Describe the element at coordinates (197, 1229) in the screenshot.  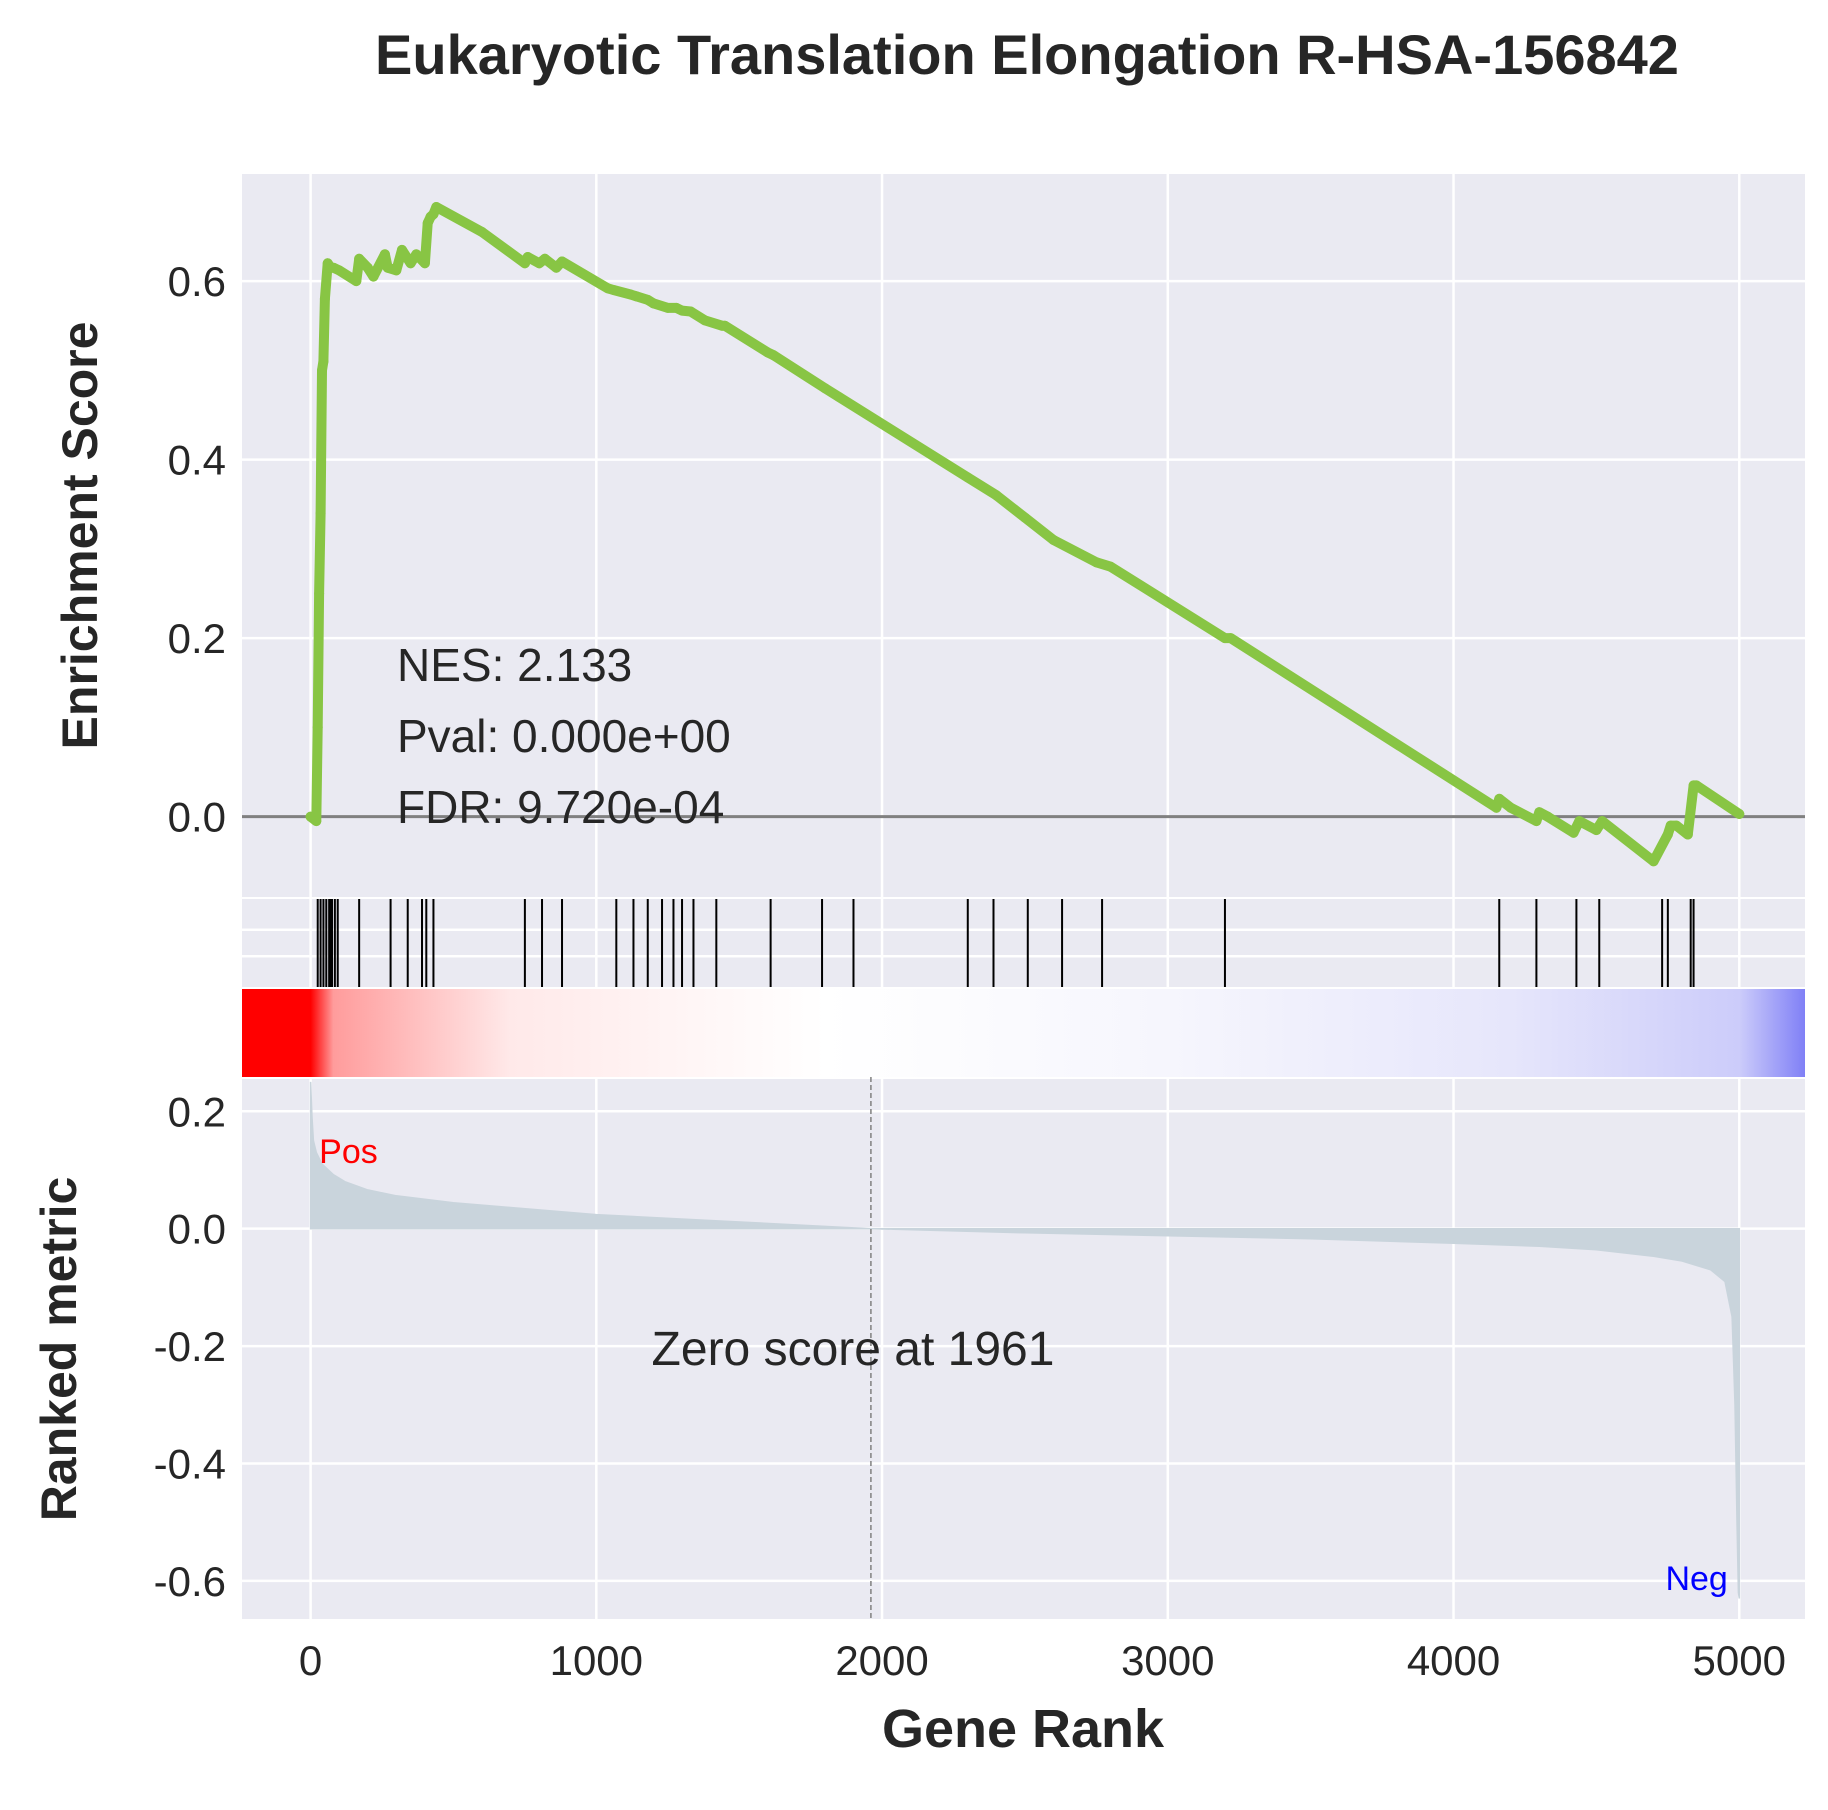
I see `ranked-ytick-label: 0.0` at that location.